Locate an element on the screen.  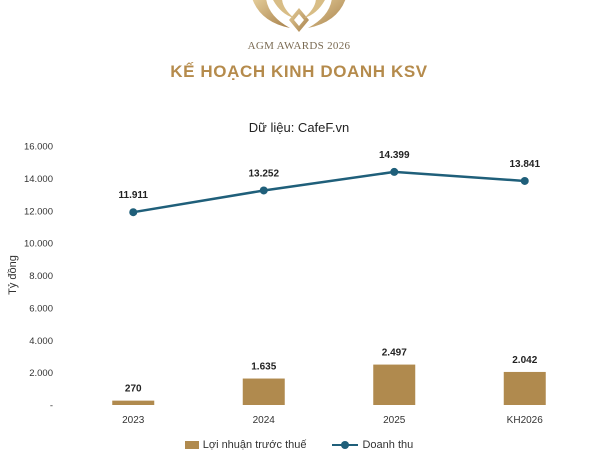
bar-data-label: 1.635 is located at coordinates (263, 367).